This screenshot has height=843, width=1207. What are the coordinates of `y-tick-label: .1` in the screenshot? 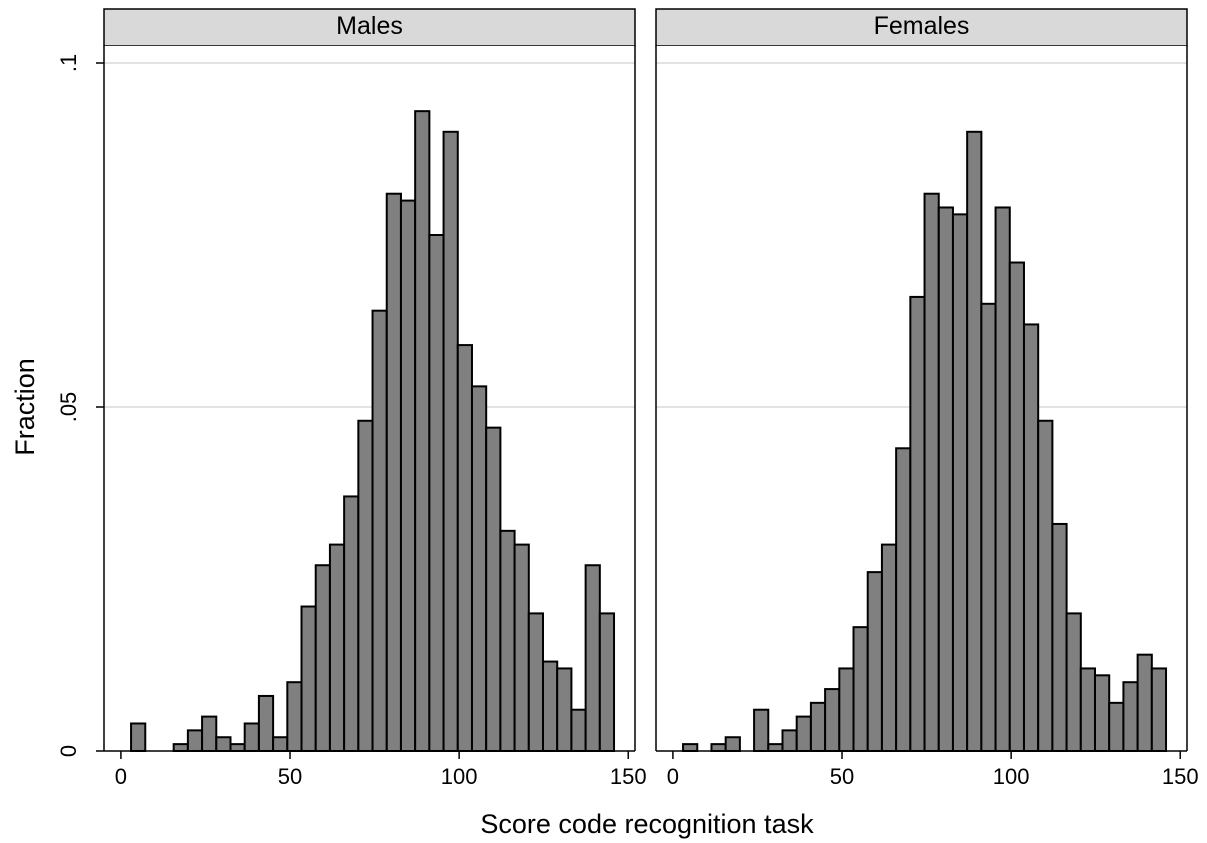 It's located at (68, 63).